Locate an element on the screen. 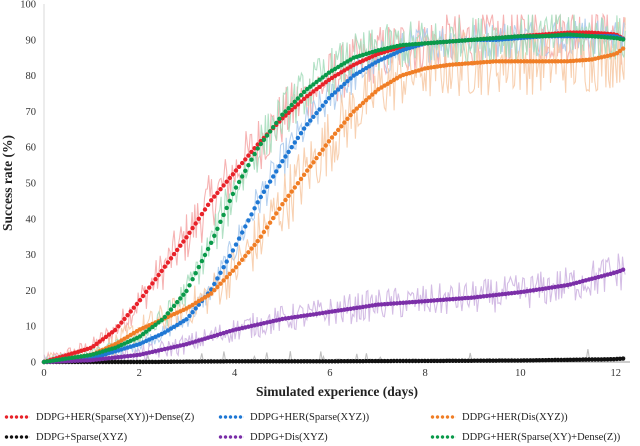  x-tick-label: 0 is located at coordinates (43, 373).